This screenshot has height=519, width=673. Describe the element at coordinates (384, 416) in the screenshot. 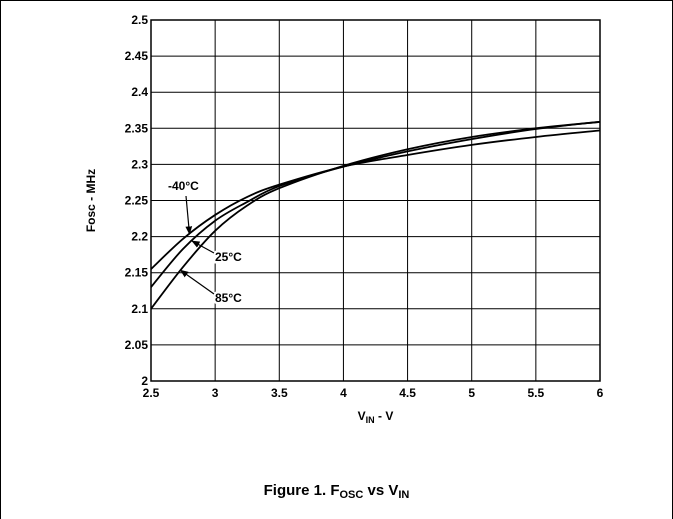

I see `x-axis-label-suffix: - V` at that location.